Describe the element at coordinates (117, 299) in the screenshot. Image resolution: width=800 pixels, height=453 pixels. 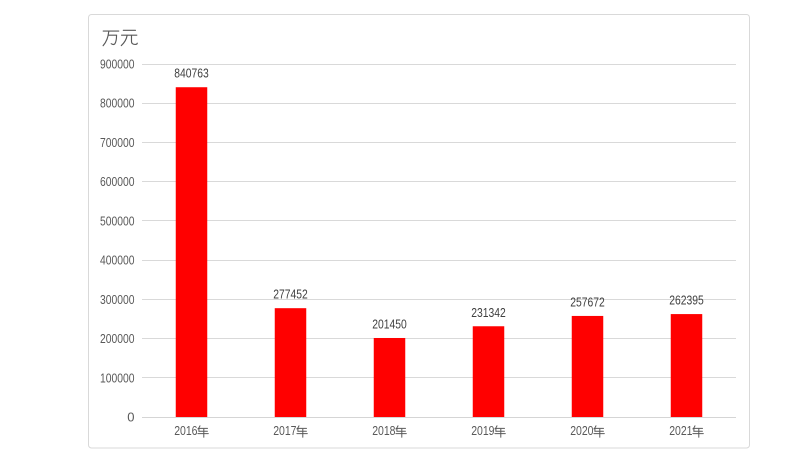
I see `svg-text: 300000` at that location.